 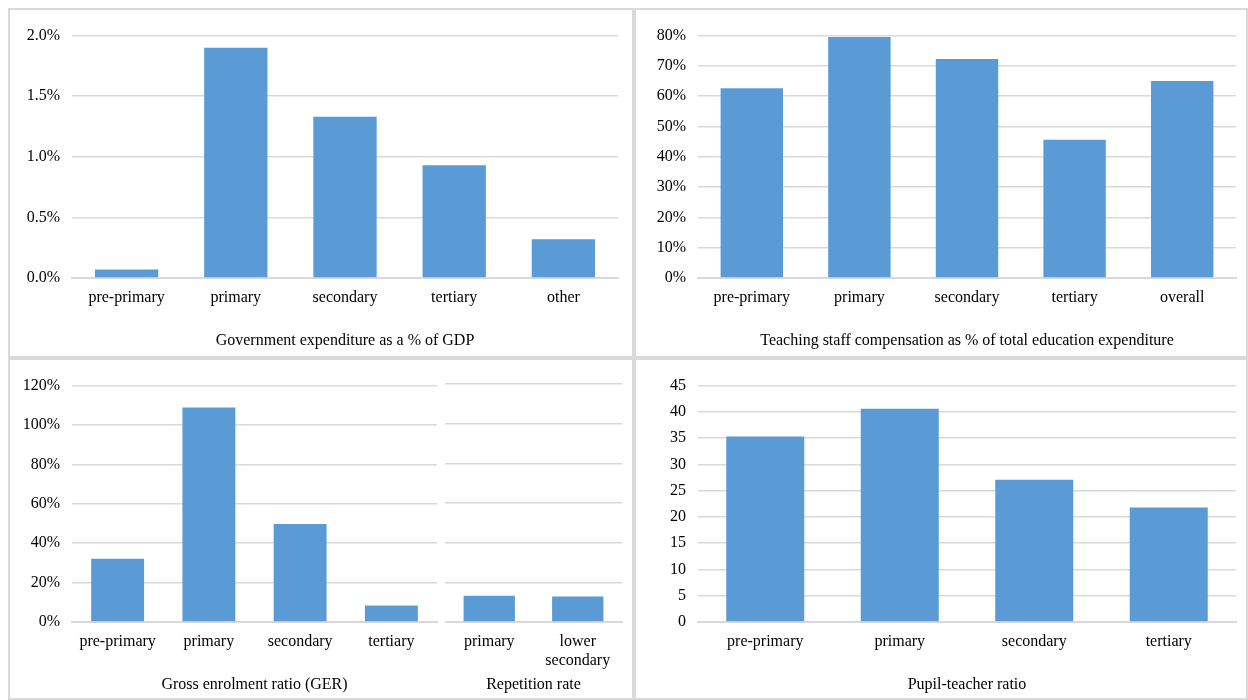 What do you see at coordinates (43, 95) in the screenshot?
I see `y-tick-label: 1.5%` at bounding box center [43, 95].